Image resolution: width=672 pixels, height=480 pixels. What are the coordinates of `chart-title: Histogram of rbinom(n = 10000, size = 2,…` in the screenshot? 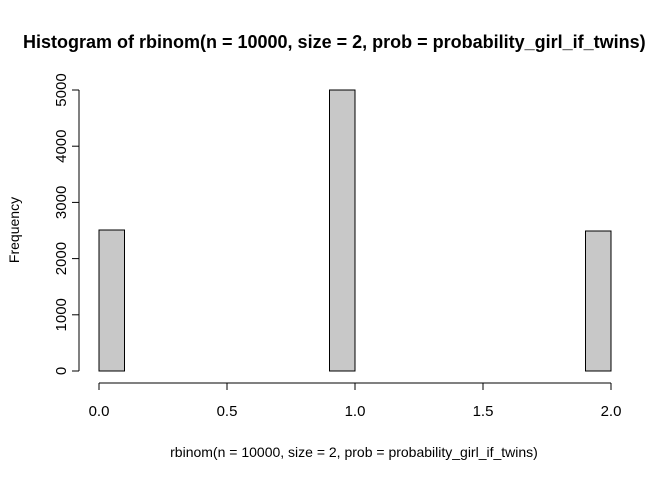 It's located at (334, 42).